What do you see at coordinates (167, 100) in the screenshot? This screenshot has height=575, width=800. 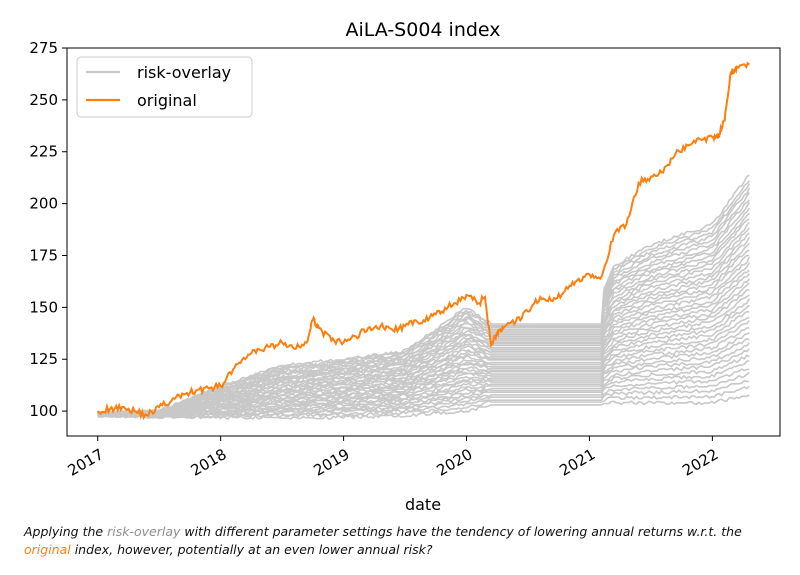 I see `legend-original-label: original` at bounding box center [167, 100].